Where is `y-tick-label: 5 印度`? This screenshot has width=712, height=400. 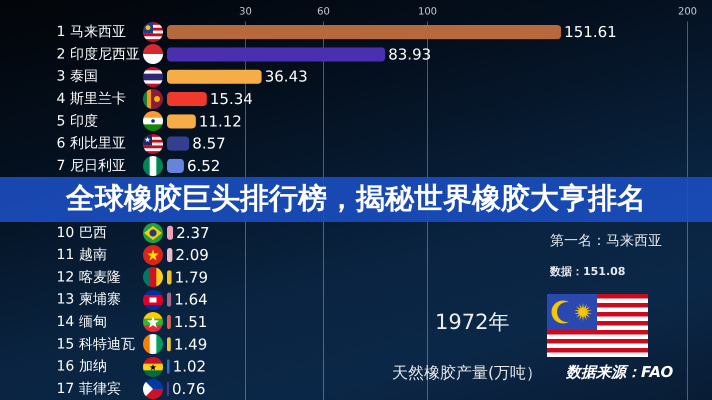 y-tick-label: 5 印度 is located at coordinates (77, 121).